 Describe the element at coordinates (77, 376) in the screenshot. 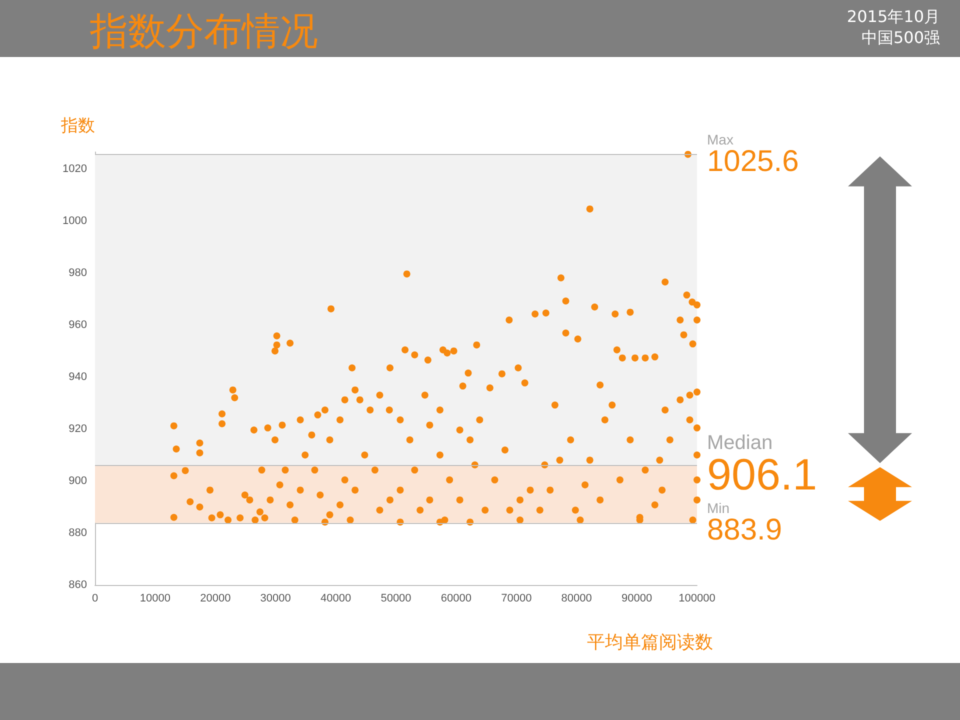

I see `y-tick-label: 940` at that location.